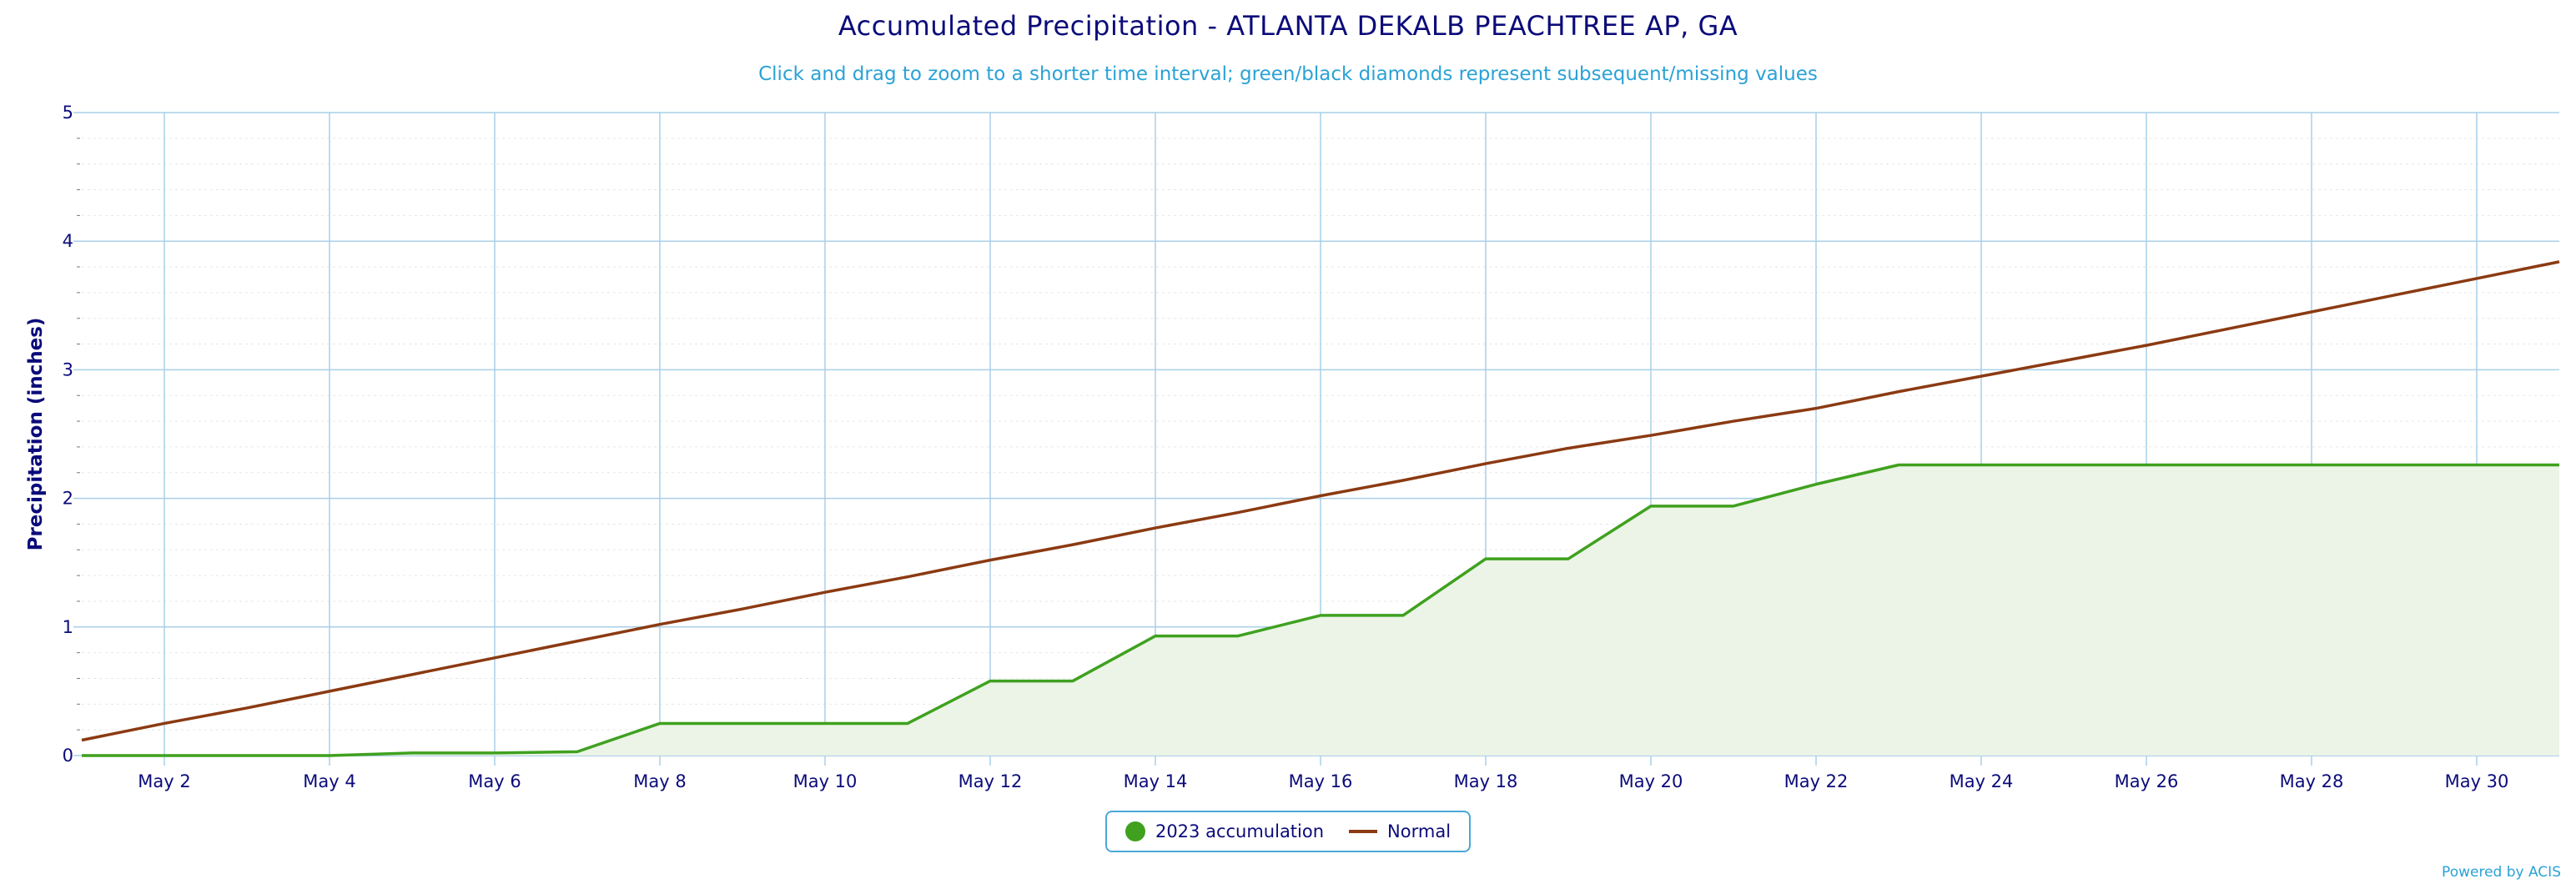  Describe the element at coordinates (494, 781) in the screenshot. I see `x-tick-label: May 6` at that location.